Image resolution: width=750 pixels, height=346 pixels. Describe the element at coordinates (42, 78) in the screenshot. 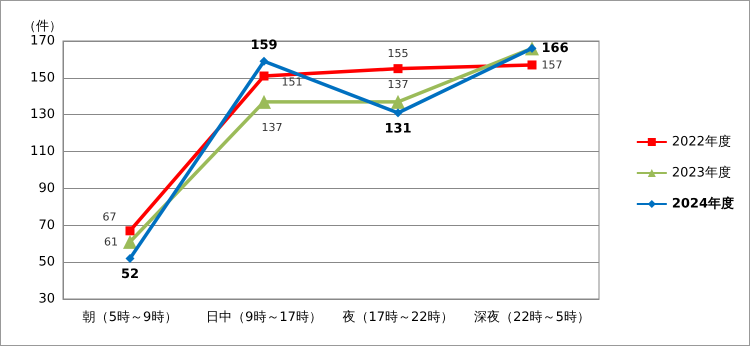

I see `y-tick-label: 150` at that location.